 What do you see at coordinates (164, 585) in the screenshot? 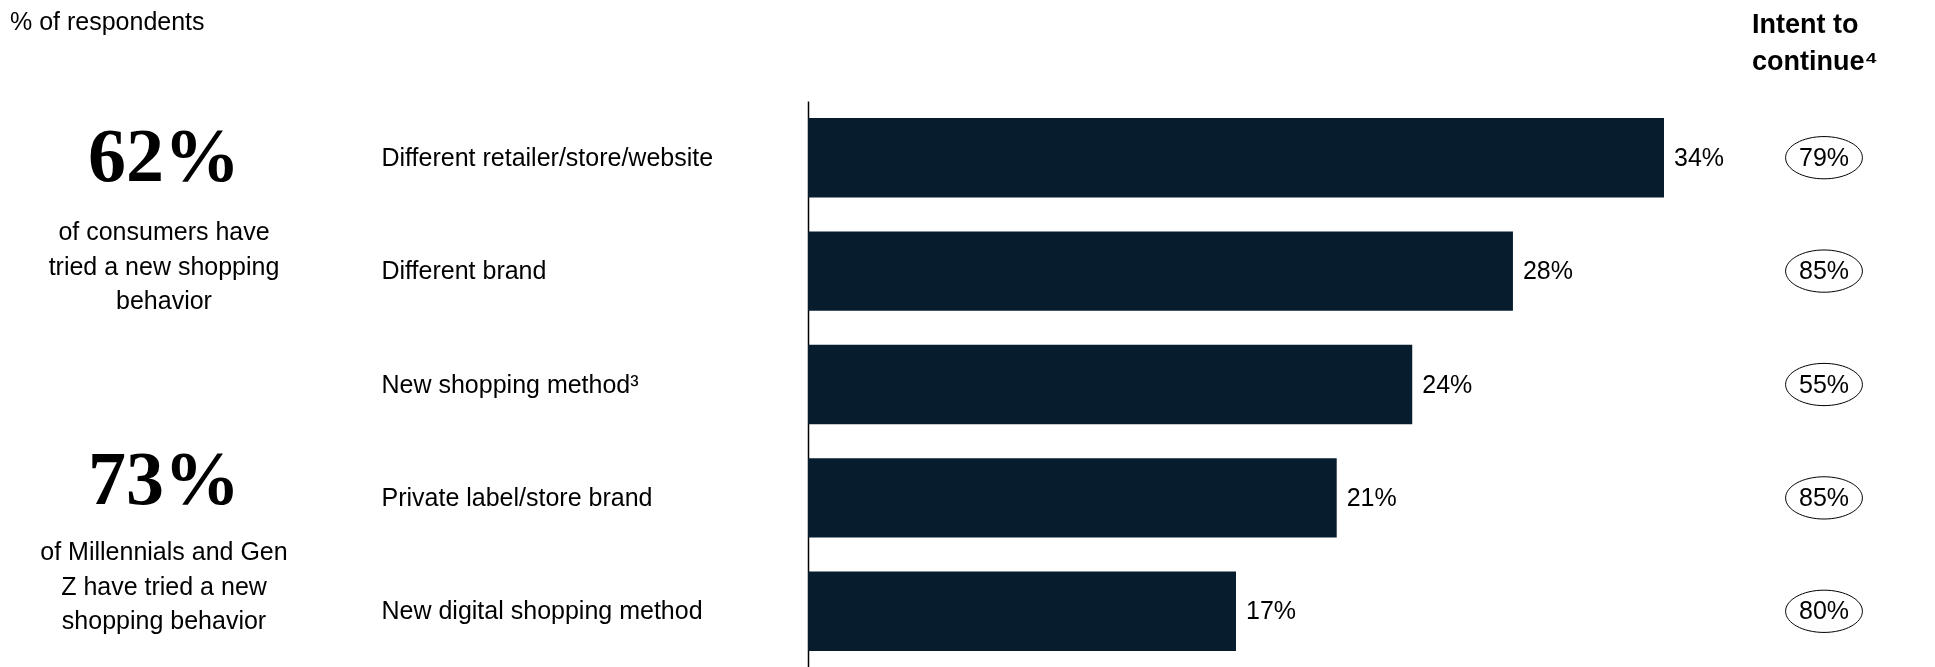
I see `text: of Millennials and Gen Z have tried a new shopping behavior` at bounding box center [164, 585].